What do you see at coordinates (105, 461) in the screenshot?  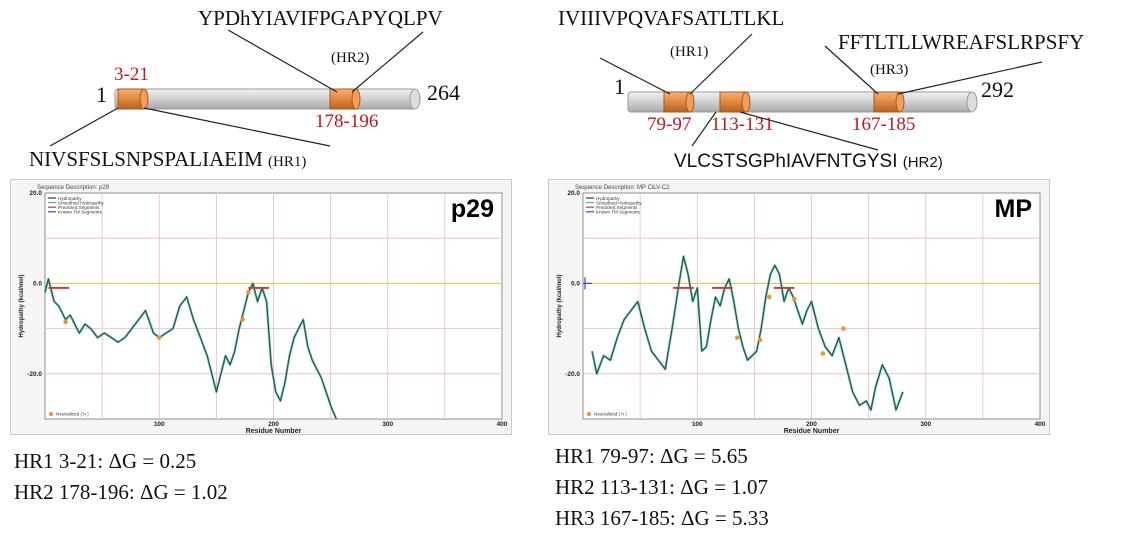 I see `delta-g-hr1-p29: HR1 3-21: ΔG = 0.25` at bounding box center [105, 461].